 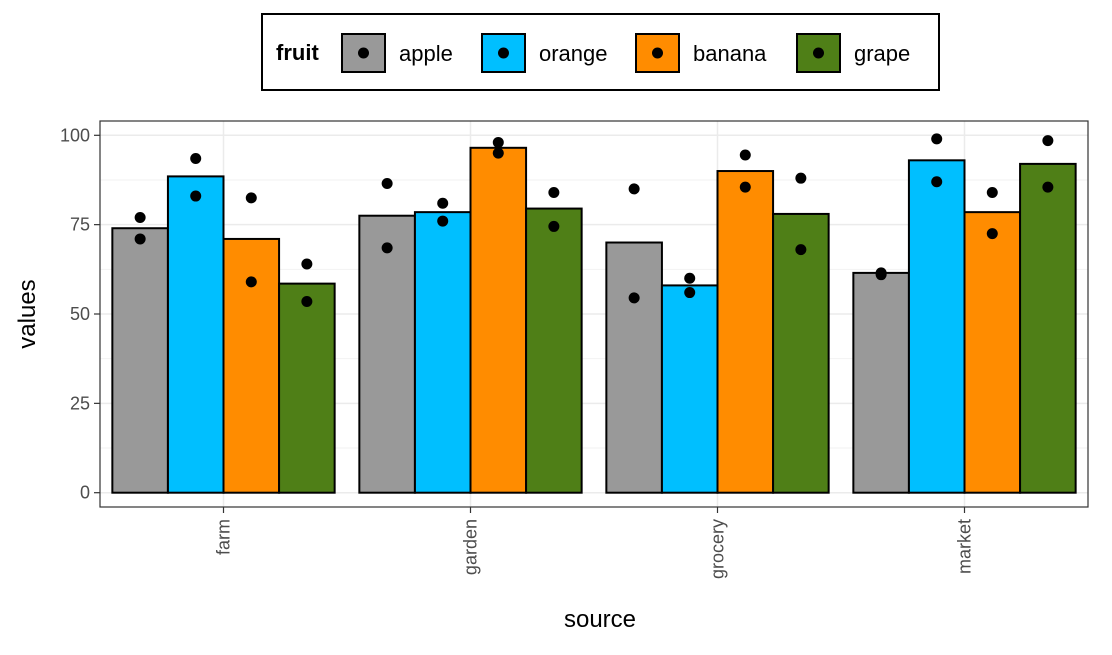 I want to click on bar-banana-market, so click(x=992, y=352).